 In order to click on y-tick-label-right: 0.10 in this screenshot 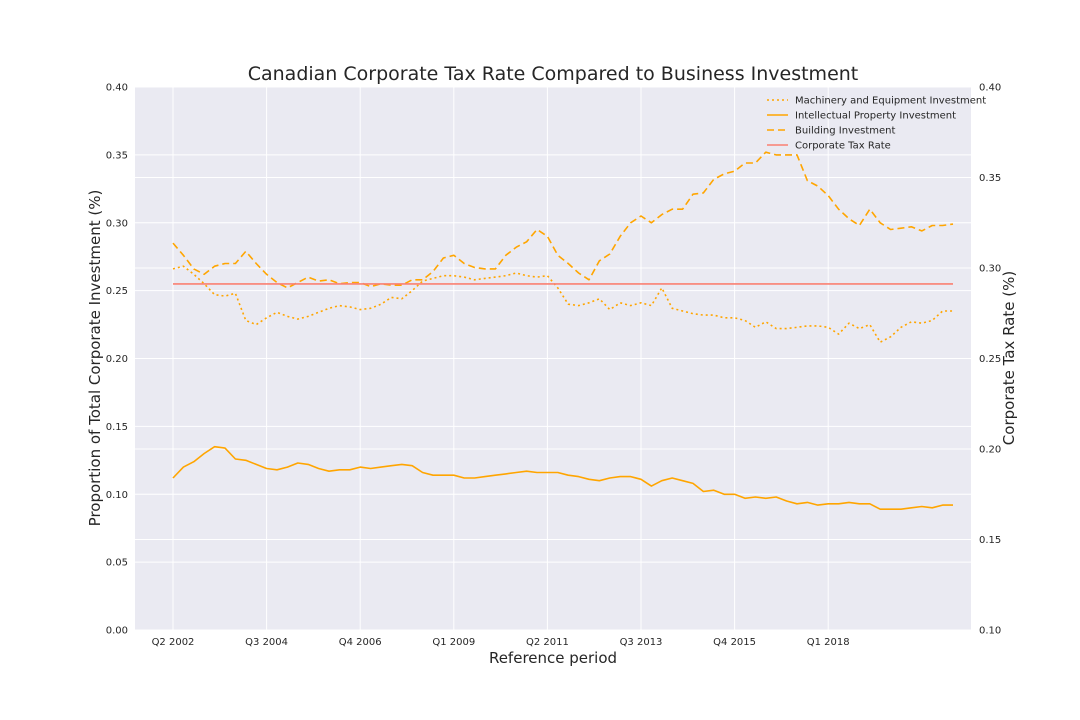, I will do `click(990, 631)`.